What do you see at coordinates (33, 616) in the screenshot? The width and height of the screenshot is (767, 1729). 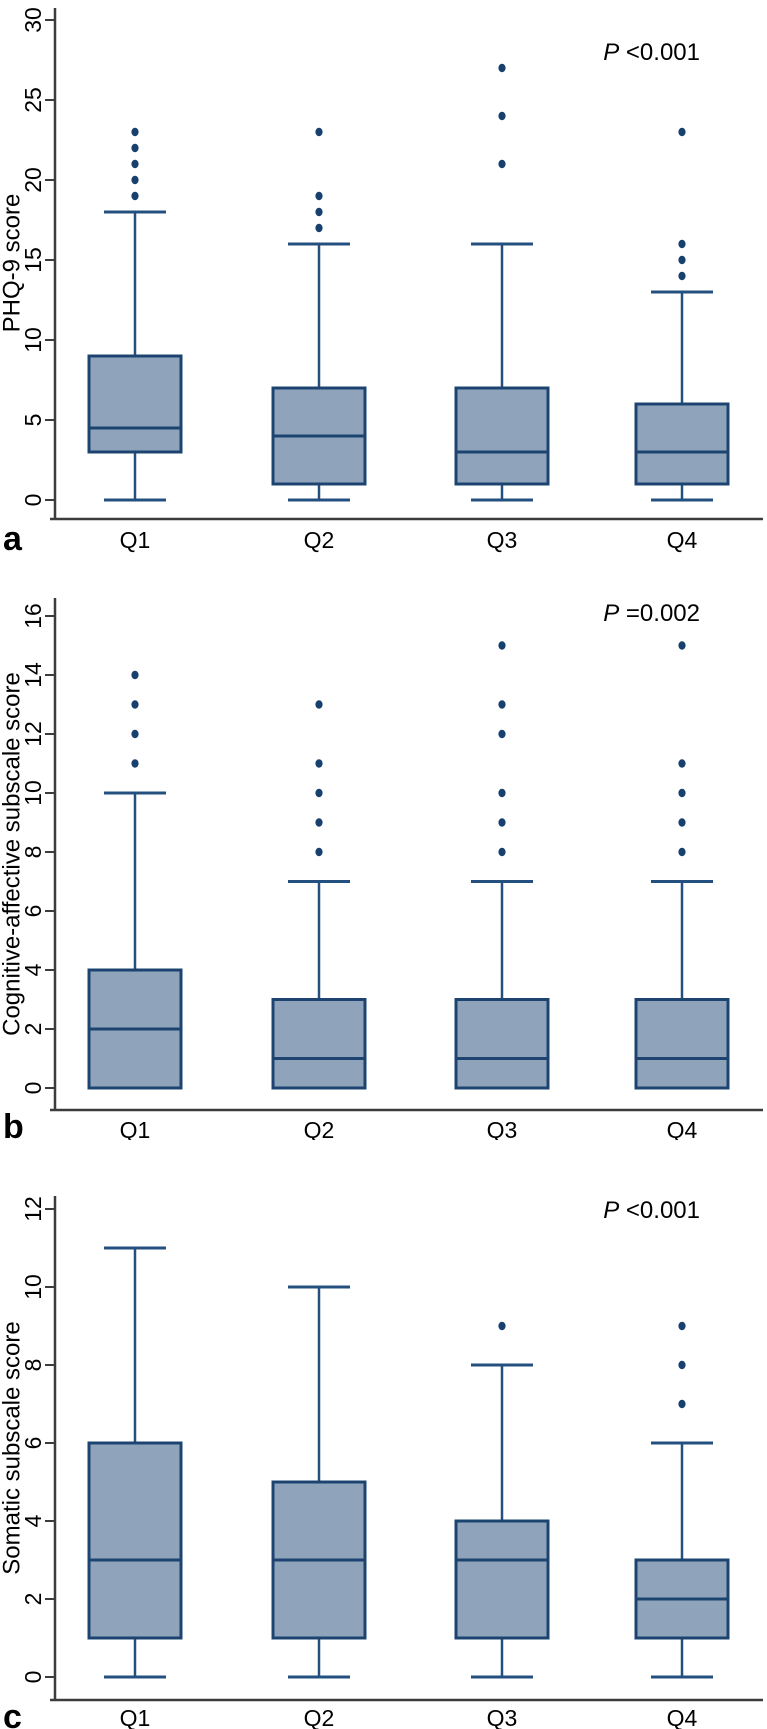 I see `y-tick-label: 16` at bounding box center [33, 616].